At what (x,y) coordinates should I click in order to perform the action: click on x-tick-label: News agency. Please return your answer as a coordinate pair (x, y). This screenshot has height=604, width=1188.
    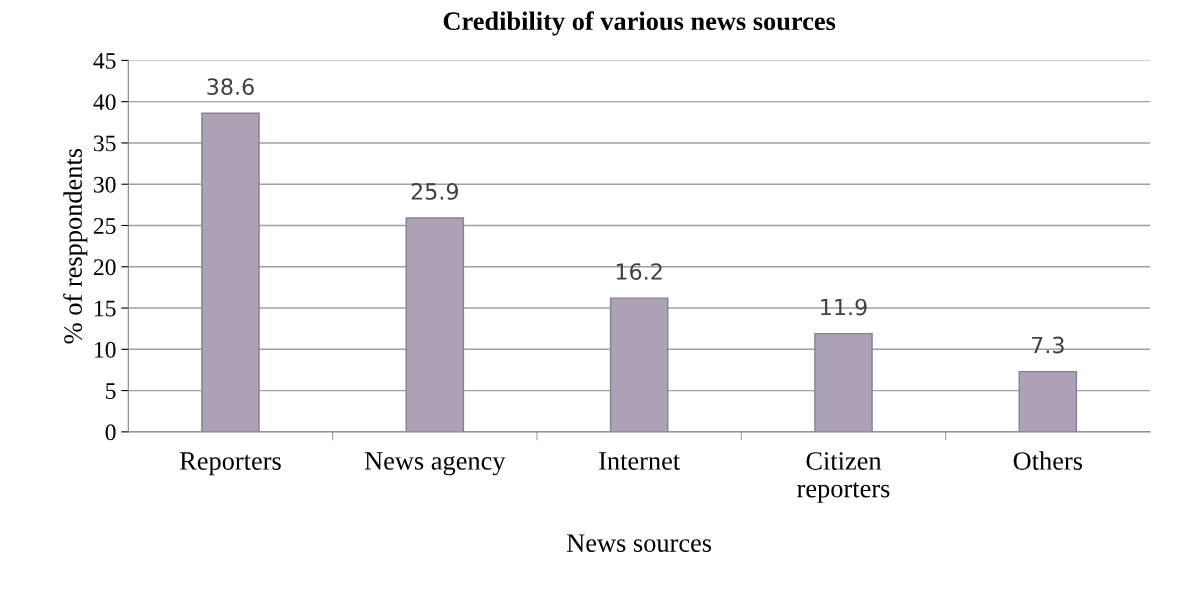
    Looking at the image, I should click on (435, 464).